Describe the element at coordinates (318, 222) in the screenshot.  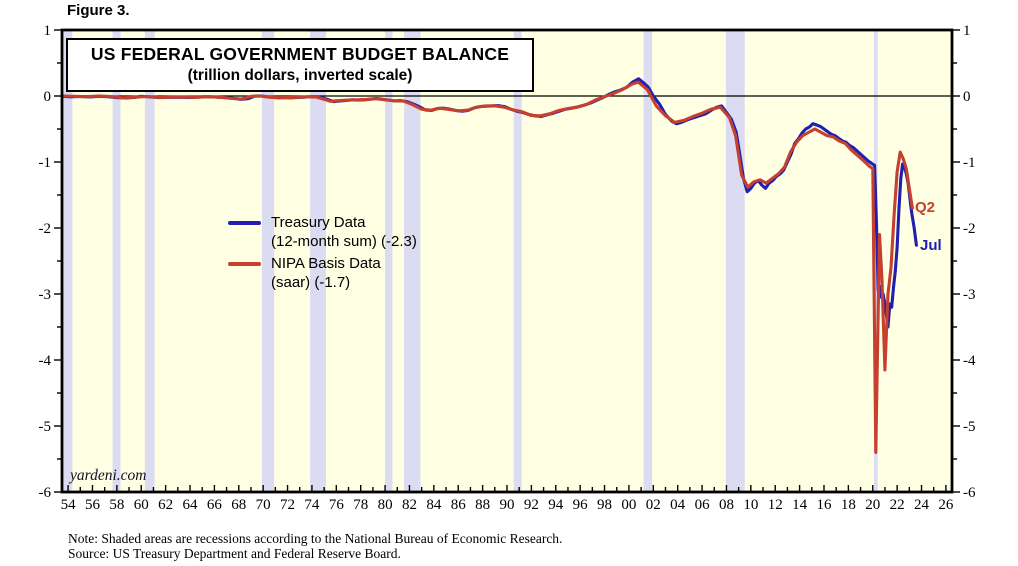
I see `legend-treasury-label: Treasury Data` at that location.